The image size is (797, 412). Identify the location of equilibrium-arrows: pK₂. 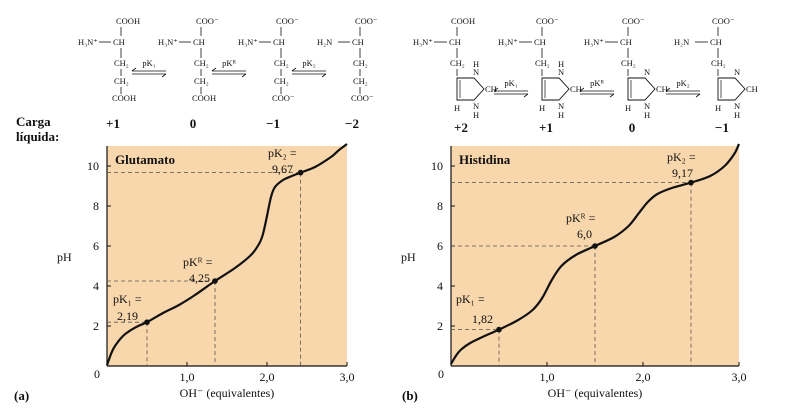
(309, 68).